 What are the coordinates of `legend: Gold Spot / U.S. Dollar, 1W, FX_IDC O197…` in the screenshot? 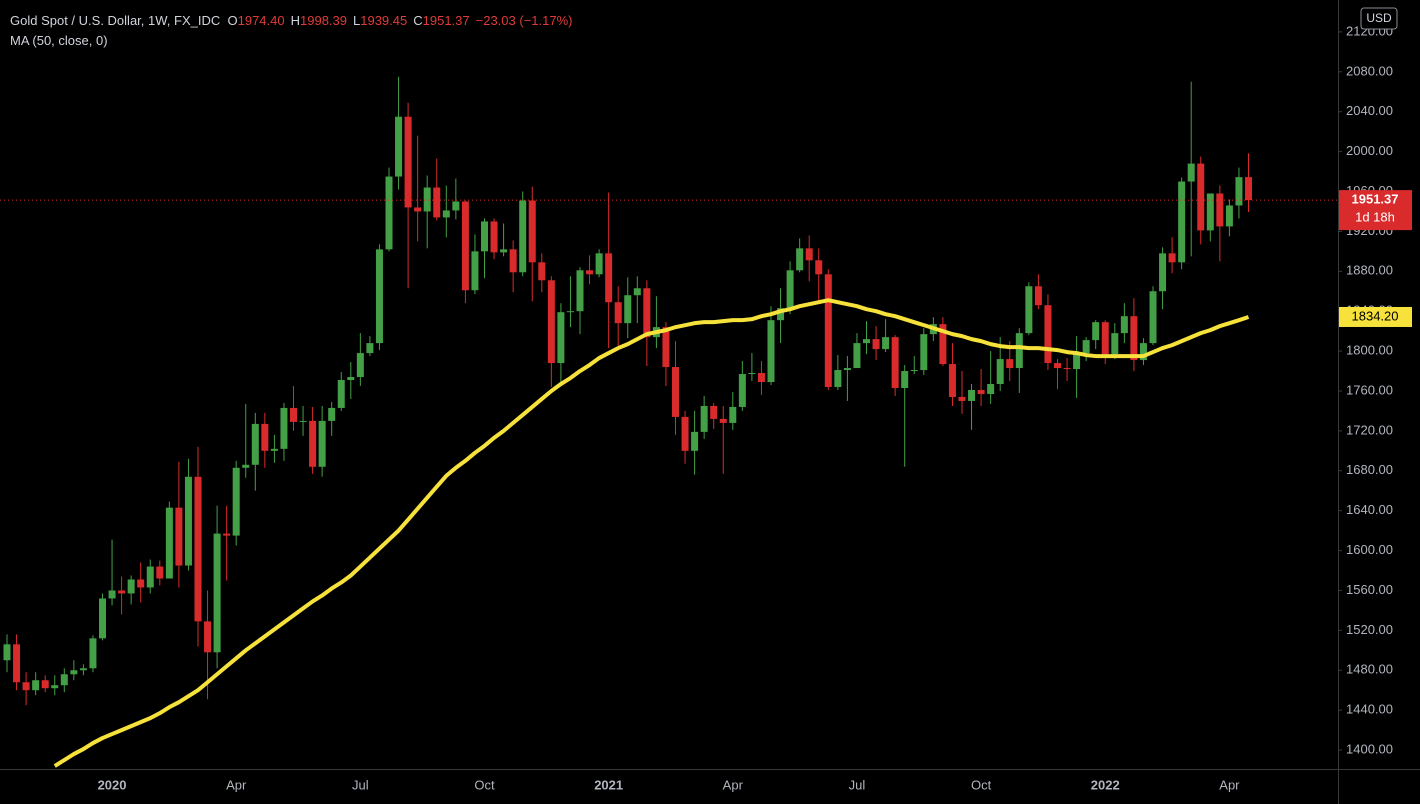 It's located at (294, 31).